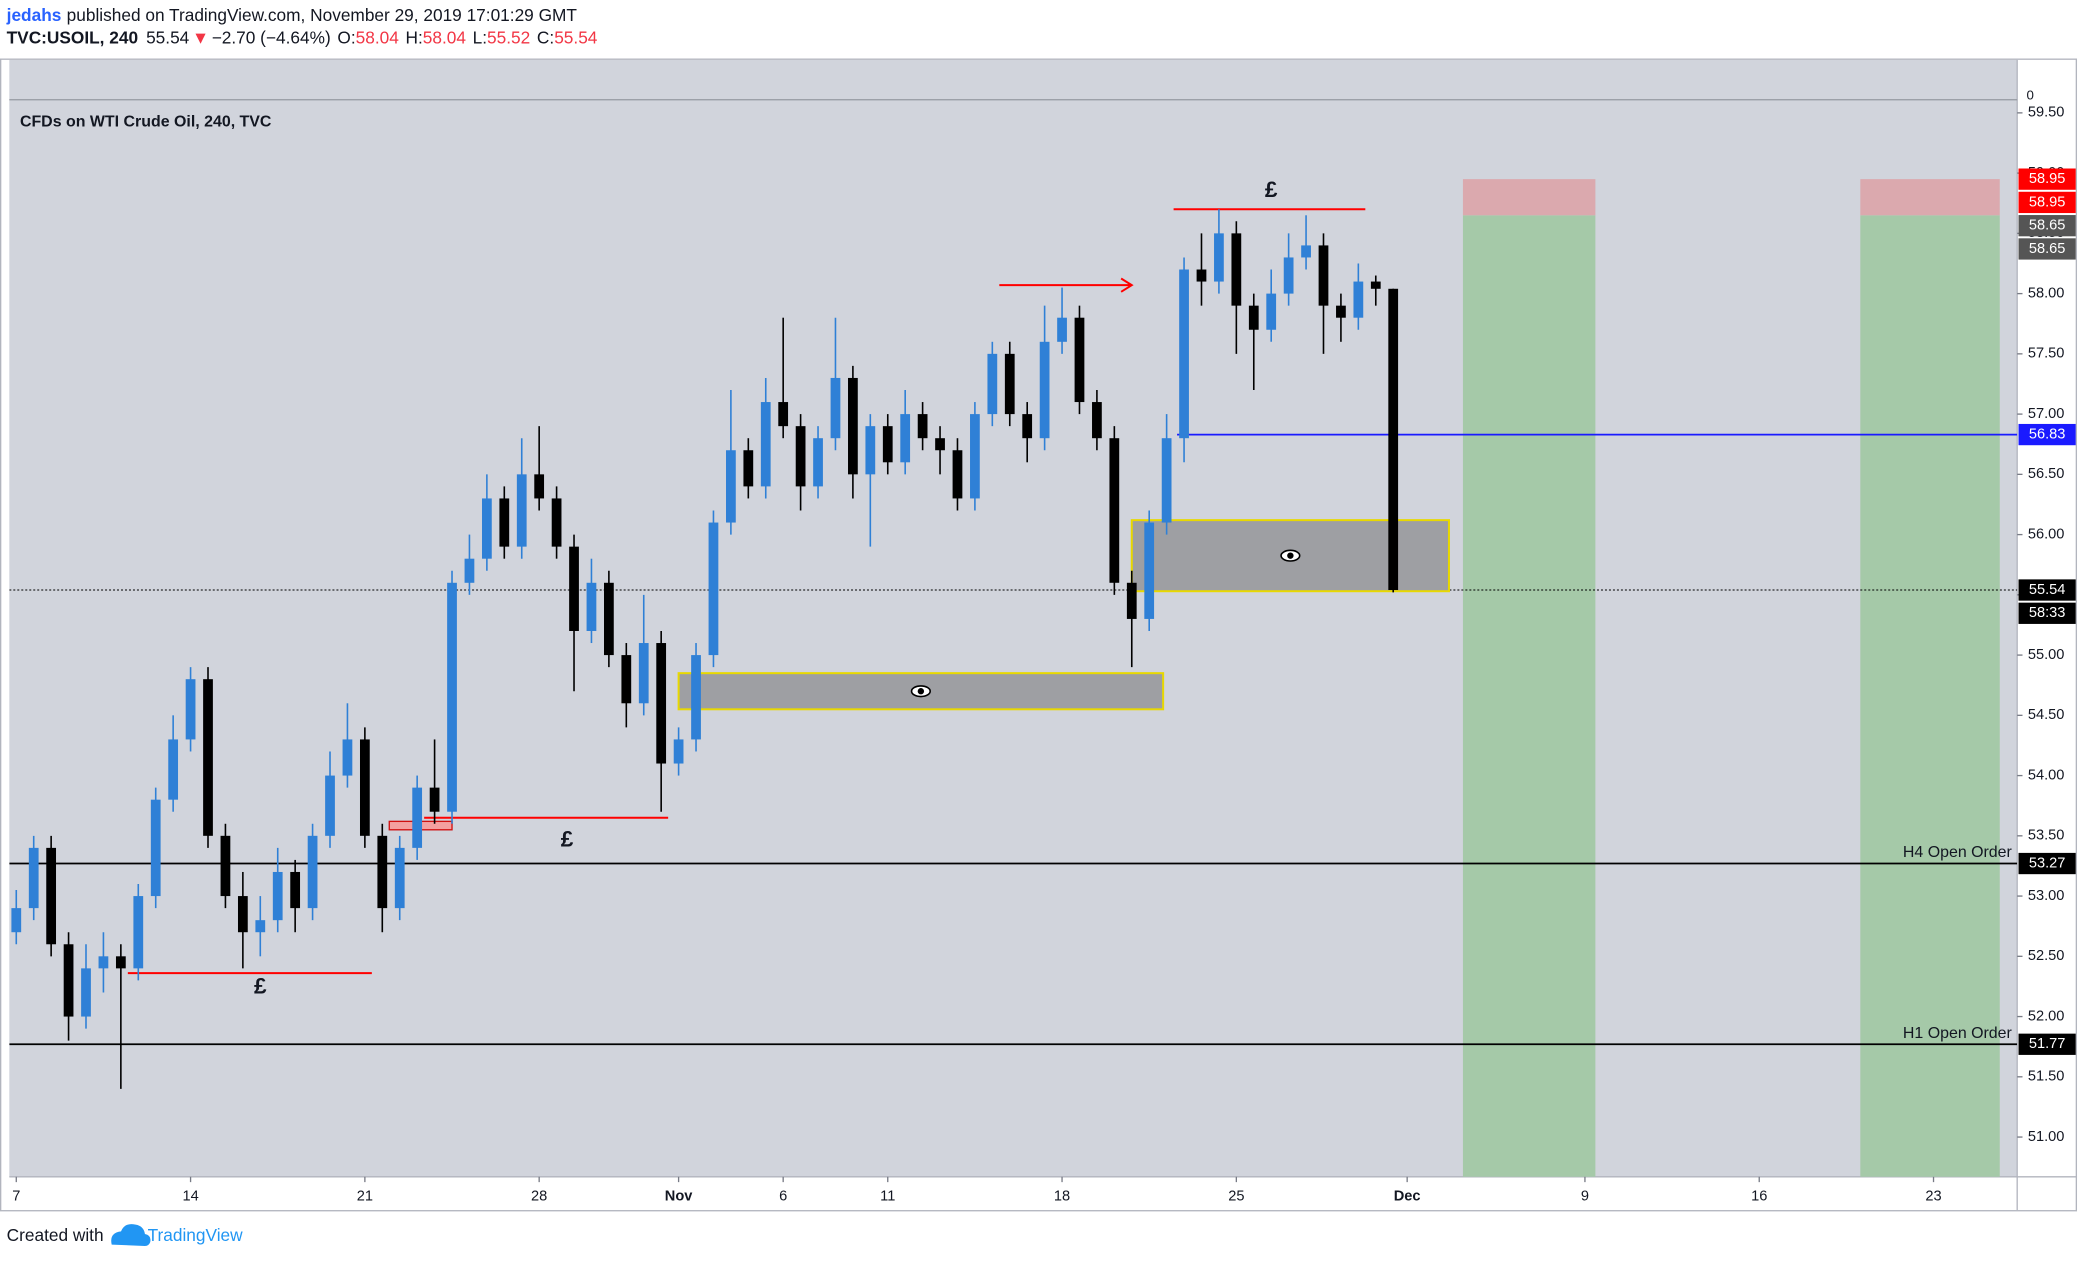 The image size is (2085, 1261). Describe the element at coordinates (413, 37) in the screenshot. I see `ohlc-key: H:` at that location.